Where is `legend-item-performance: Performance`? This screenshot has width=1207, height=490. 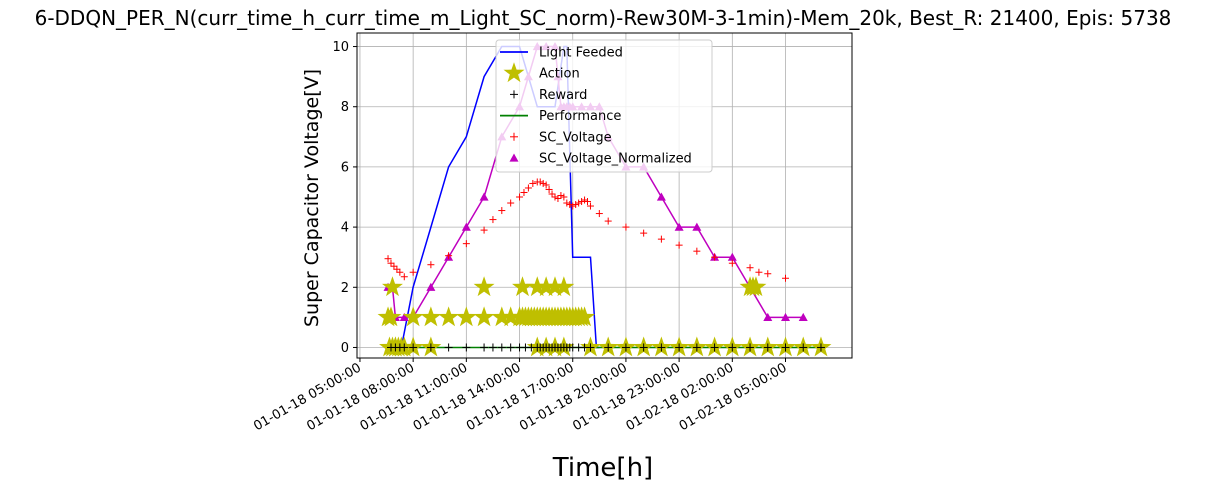
legend-item-performance: Performance is located at coordinates (560, 116).